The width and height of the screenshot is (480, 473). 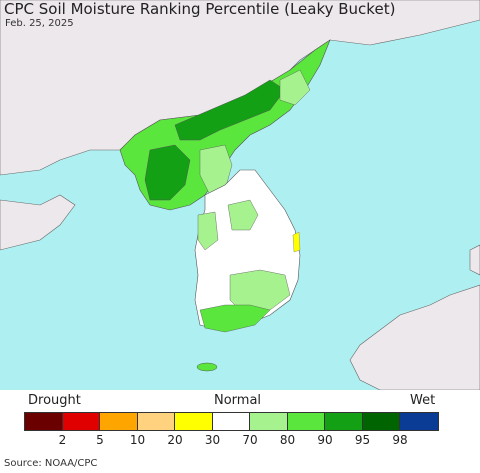 I want to click on north-light-zone, so click(x=295, y=87).